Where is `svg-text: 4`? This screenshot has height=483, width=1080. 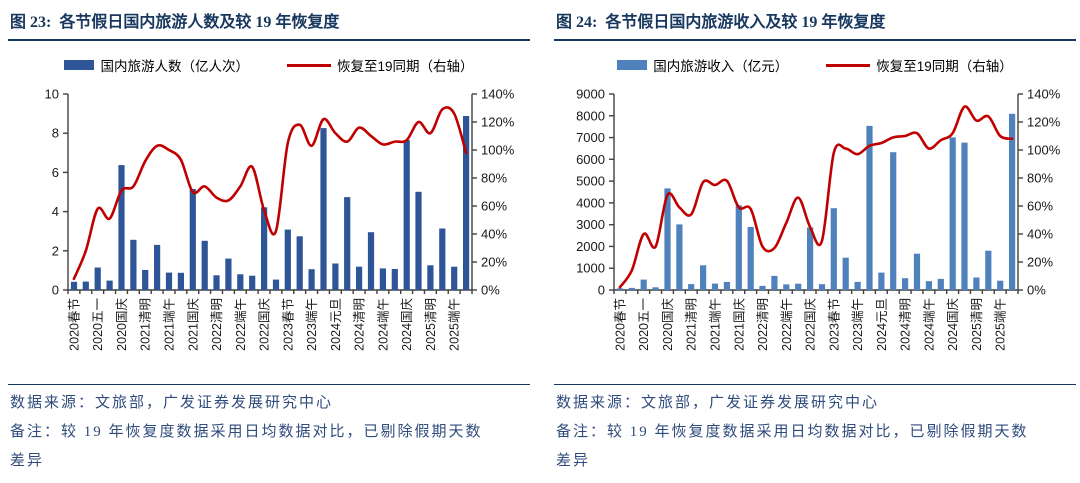 svg-text: 4 is located at coordinates (55, 211).